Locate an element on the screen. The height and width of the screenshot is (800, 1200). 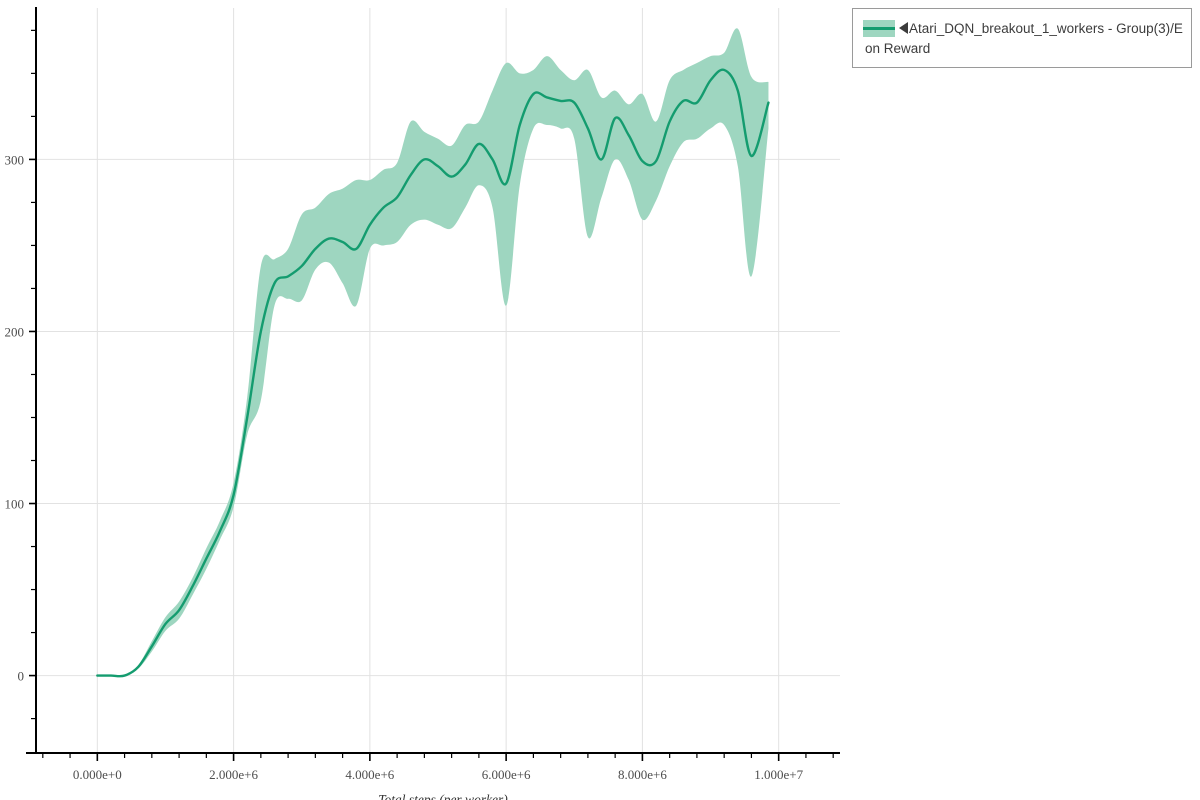
legend-line-swatch is located at coordinates (879, 28).